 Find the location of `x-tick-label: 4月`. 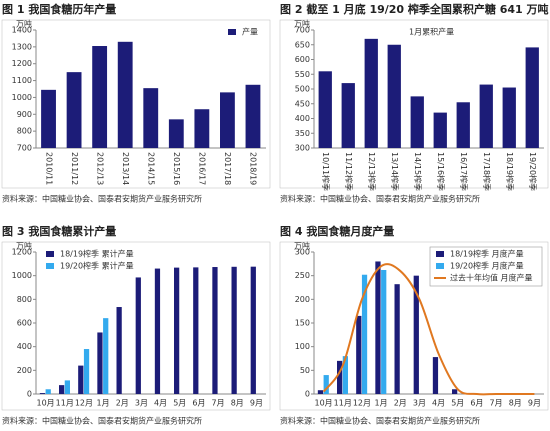

x-tick-label: 4月 is located at coordinates (160, 403).